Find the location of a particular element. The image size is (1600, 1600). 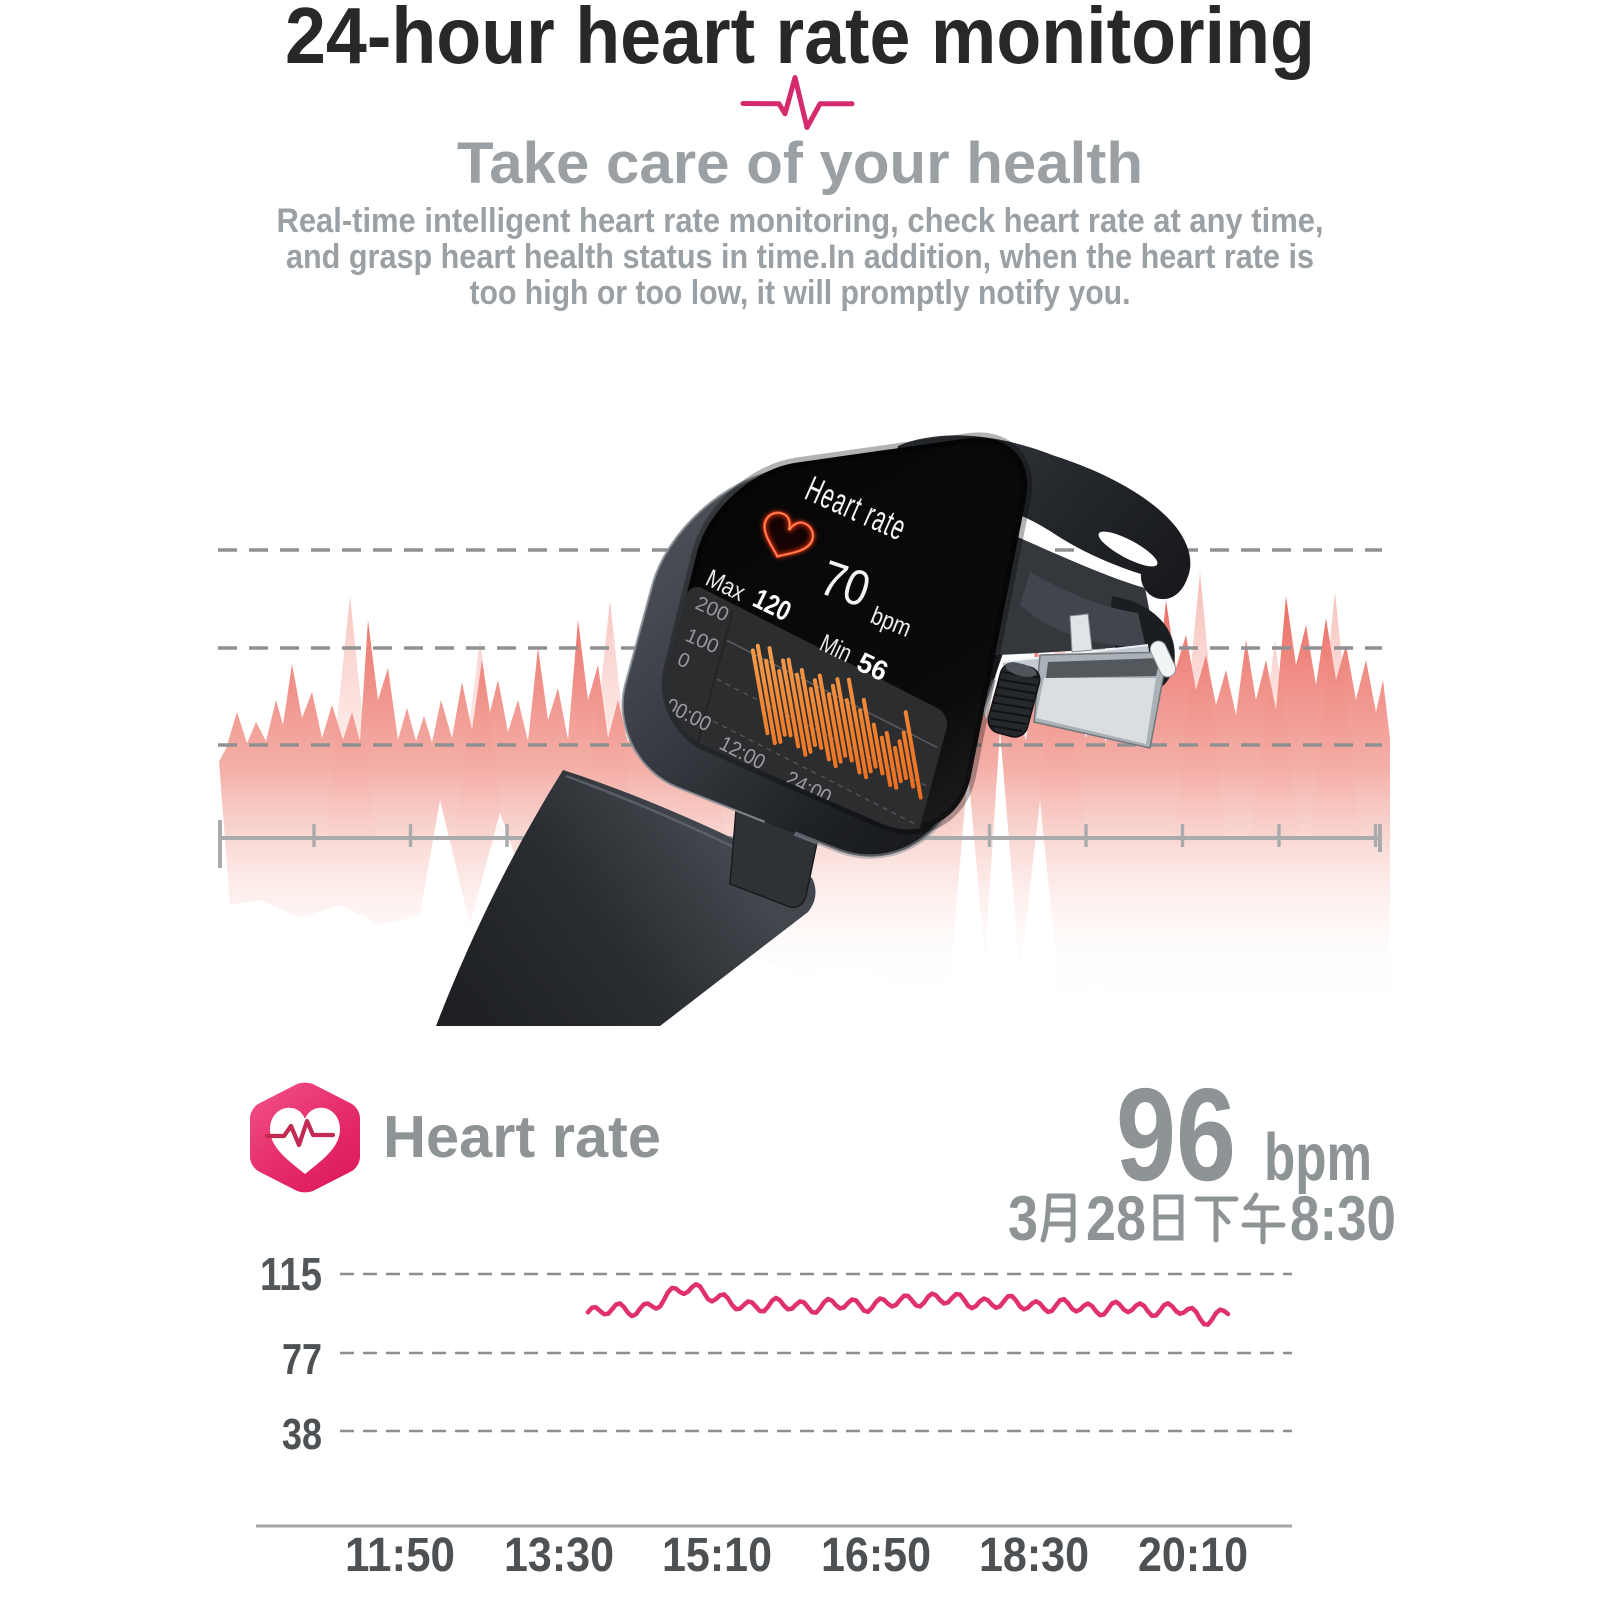

svg-text: 18:30 is located at coordinates (1034, 1555).